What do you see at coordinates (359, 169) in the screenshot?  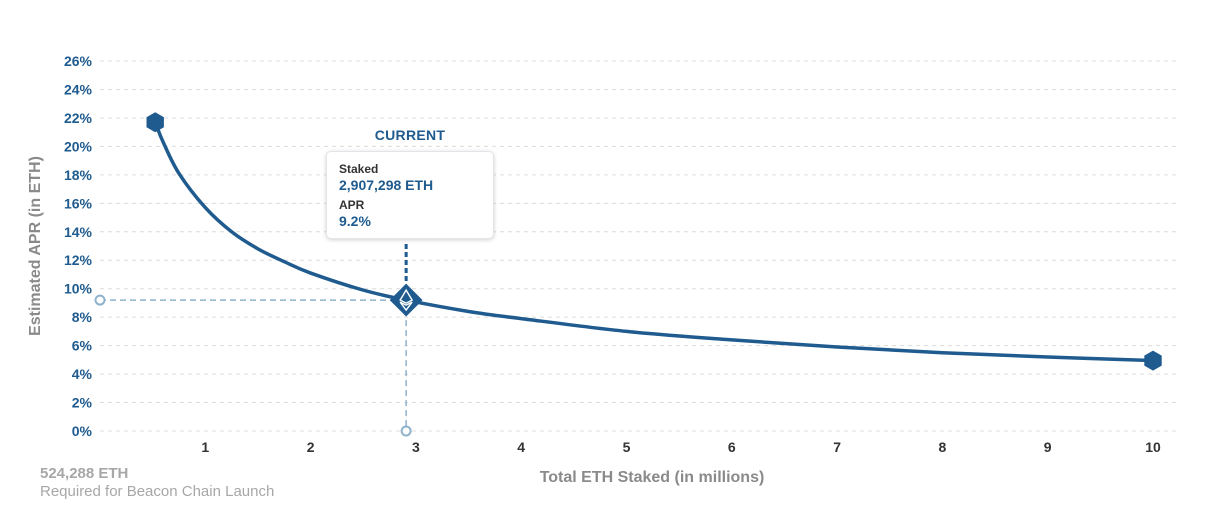 I see `tooltip-staked-label: Staked` at bounding box center [359, 169].